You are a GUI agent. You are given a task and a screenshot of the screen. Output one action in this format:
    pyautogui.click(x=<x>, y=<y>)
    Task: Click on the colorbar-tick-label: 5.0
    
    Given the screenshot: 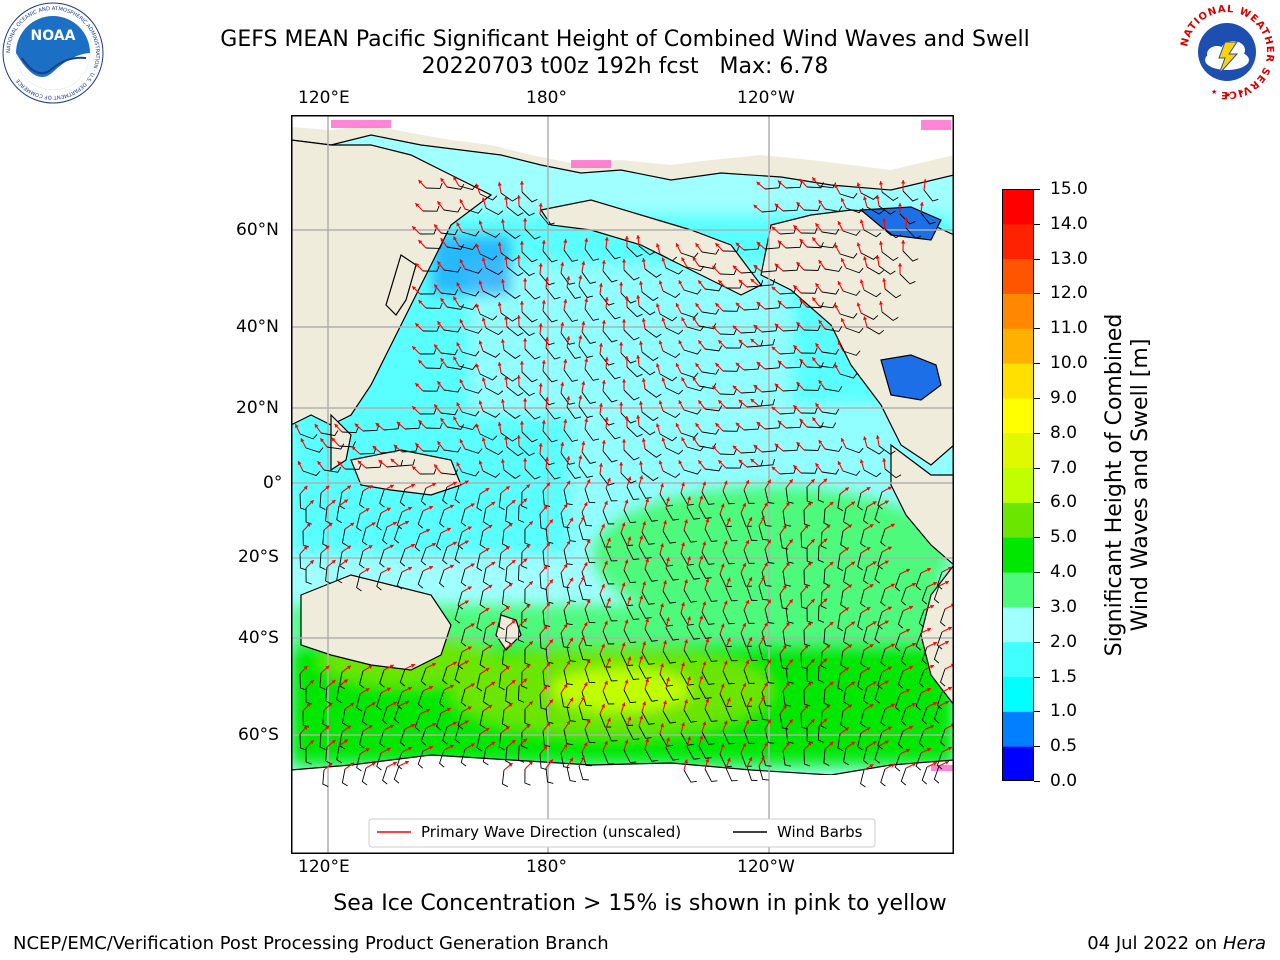 What is the action you would take?
    pyautogui.click(x=1064, y=537)
    